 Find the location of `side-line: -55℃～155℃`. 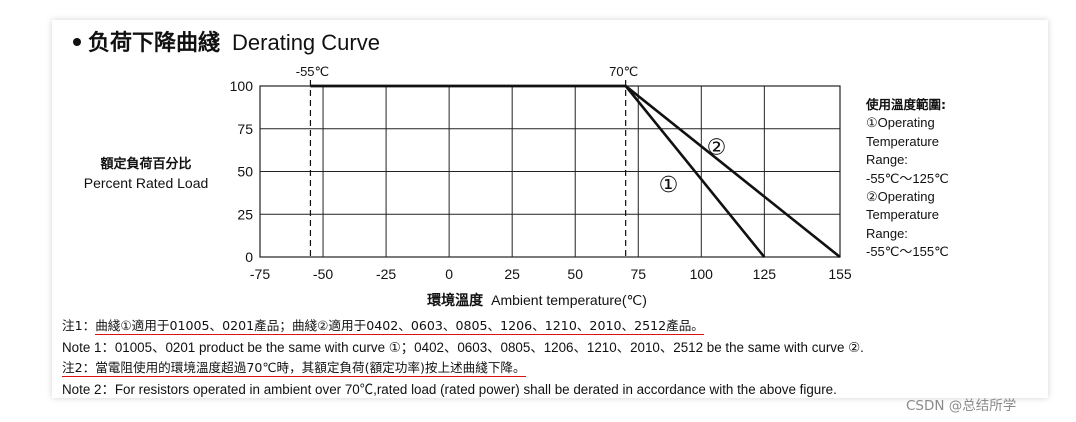

side-line: -55℃～155℃ is located at coordinates (907, 252).